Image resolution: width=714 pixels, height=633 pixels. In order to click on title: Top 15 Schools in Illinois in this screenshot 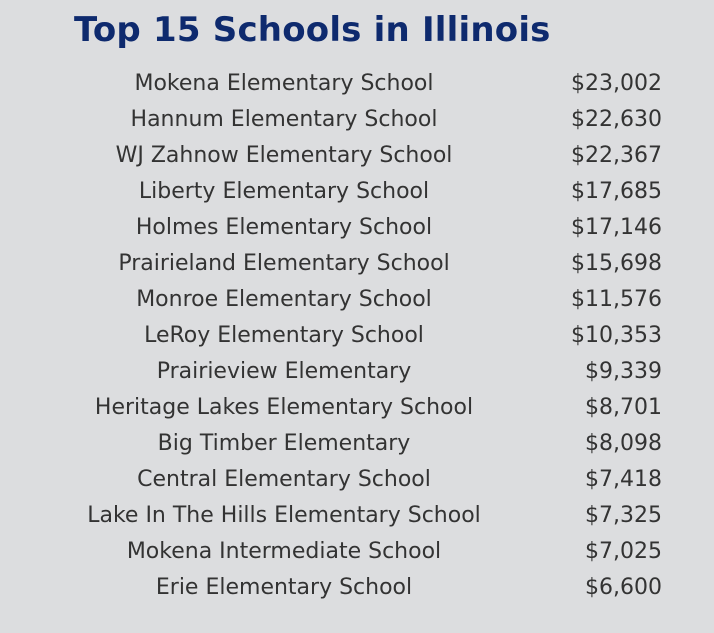, I will do `click(312, 30)`.